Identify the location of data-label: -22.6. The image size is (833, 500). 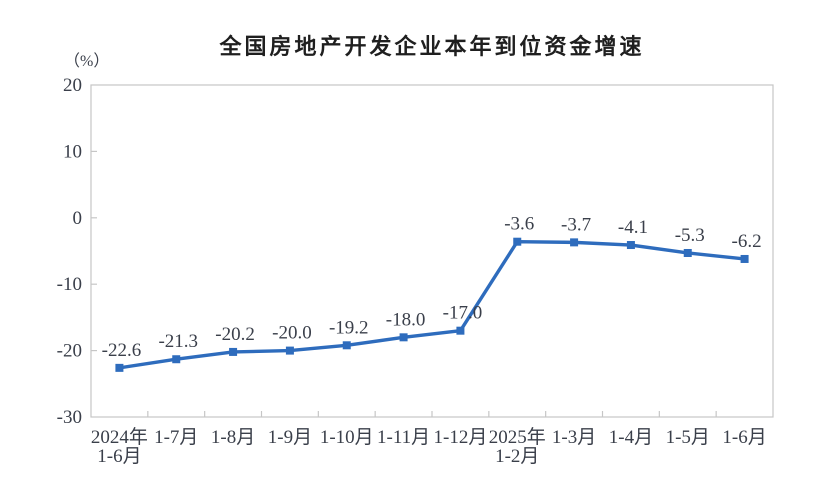
(122, 350).